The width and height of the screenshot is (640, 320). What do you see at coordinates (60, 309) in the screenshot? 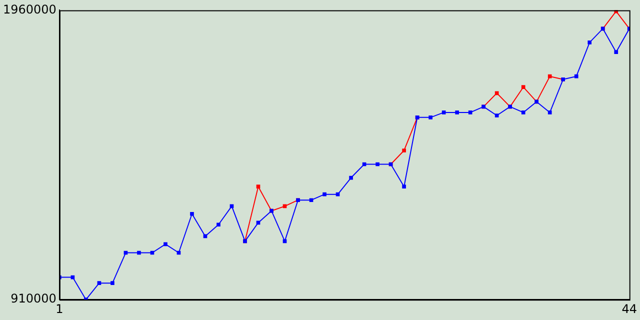
I see `x-tick-label: 1` at bounding box center [60, 309].